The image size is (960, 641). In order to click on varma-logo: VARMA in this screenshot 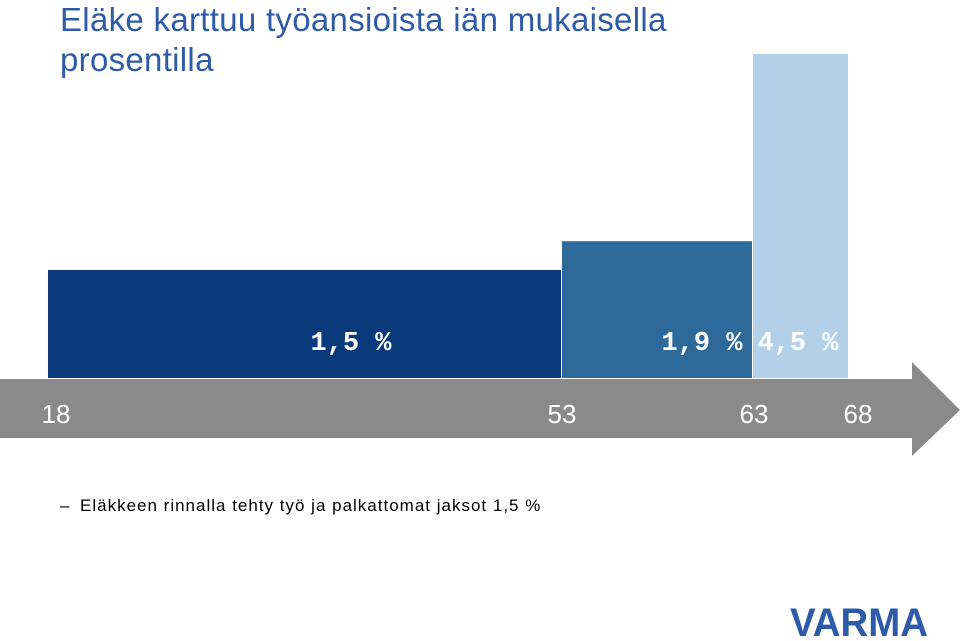, I will do `click(859, 620)`.